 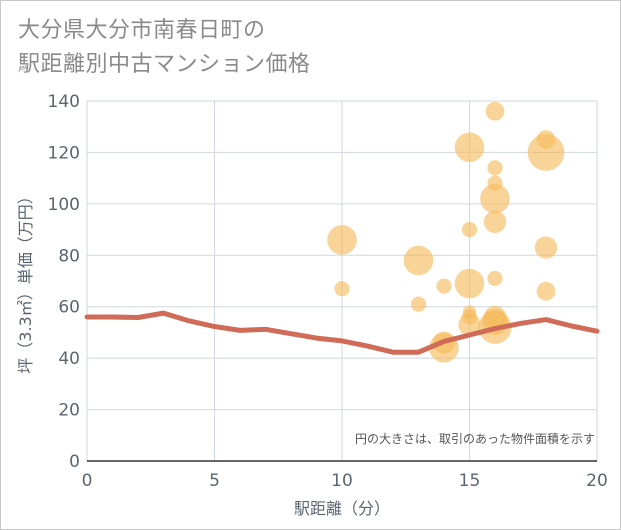 What do you see at coordinates (64, 102) in the screenshot?
I see `y-tick-label: 140` at bounding box center [64, 102].